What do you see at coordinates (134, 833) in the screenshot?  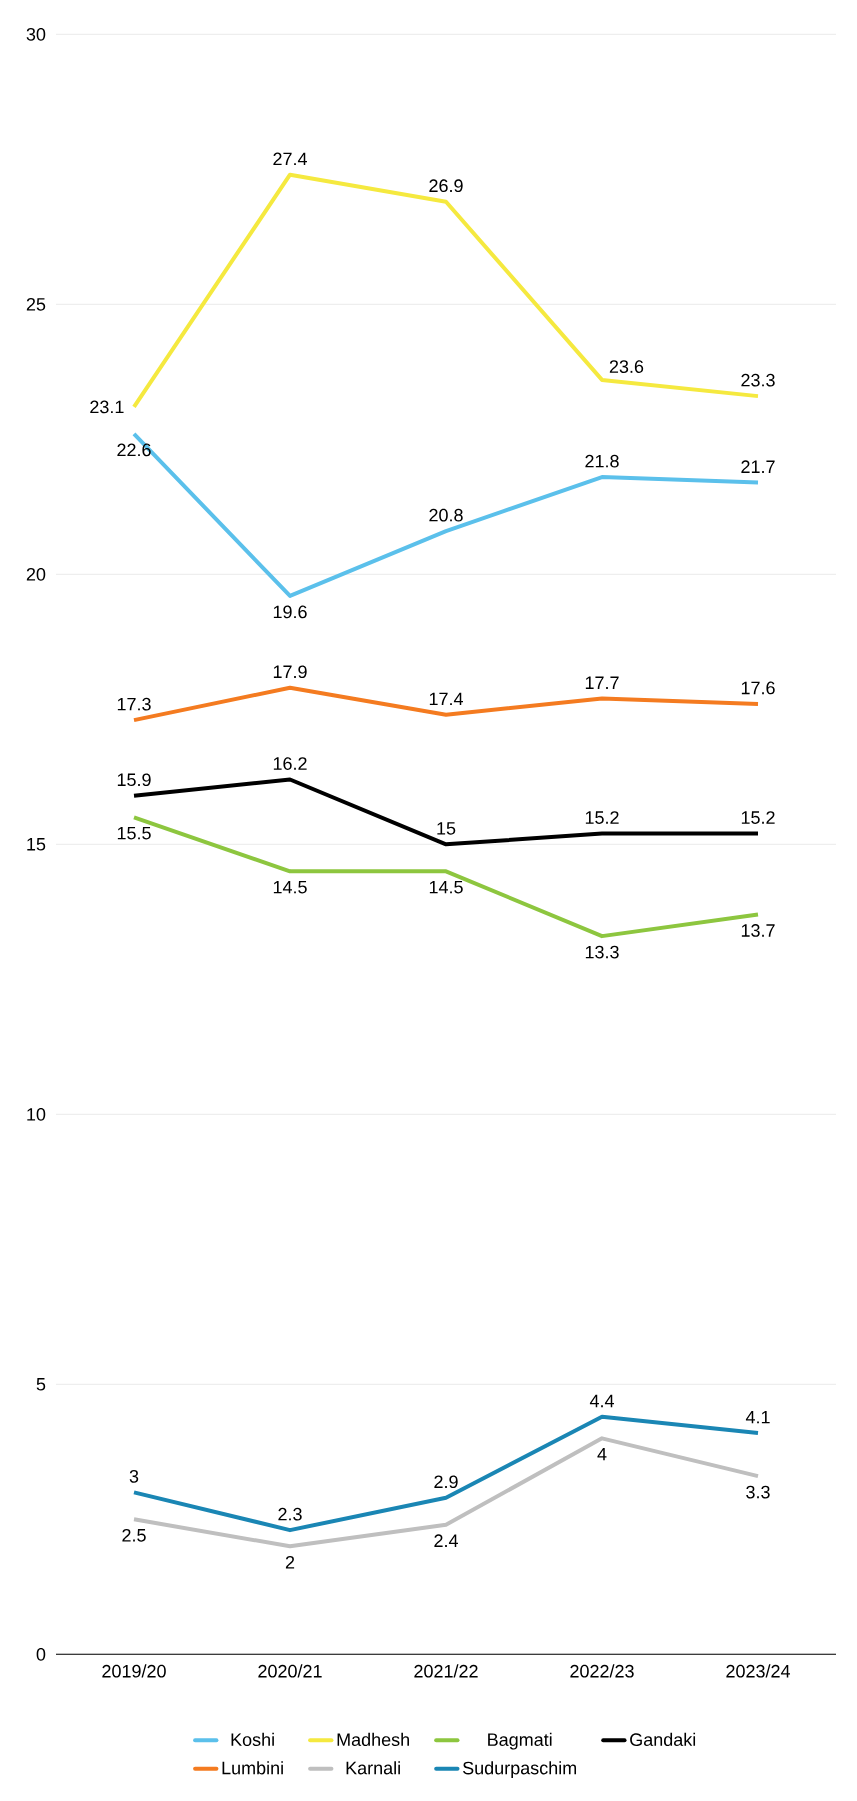 I see `data-label: 15.5` at bounding box center [134, 833].